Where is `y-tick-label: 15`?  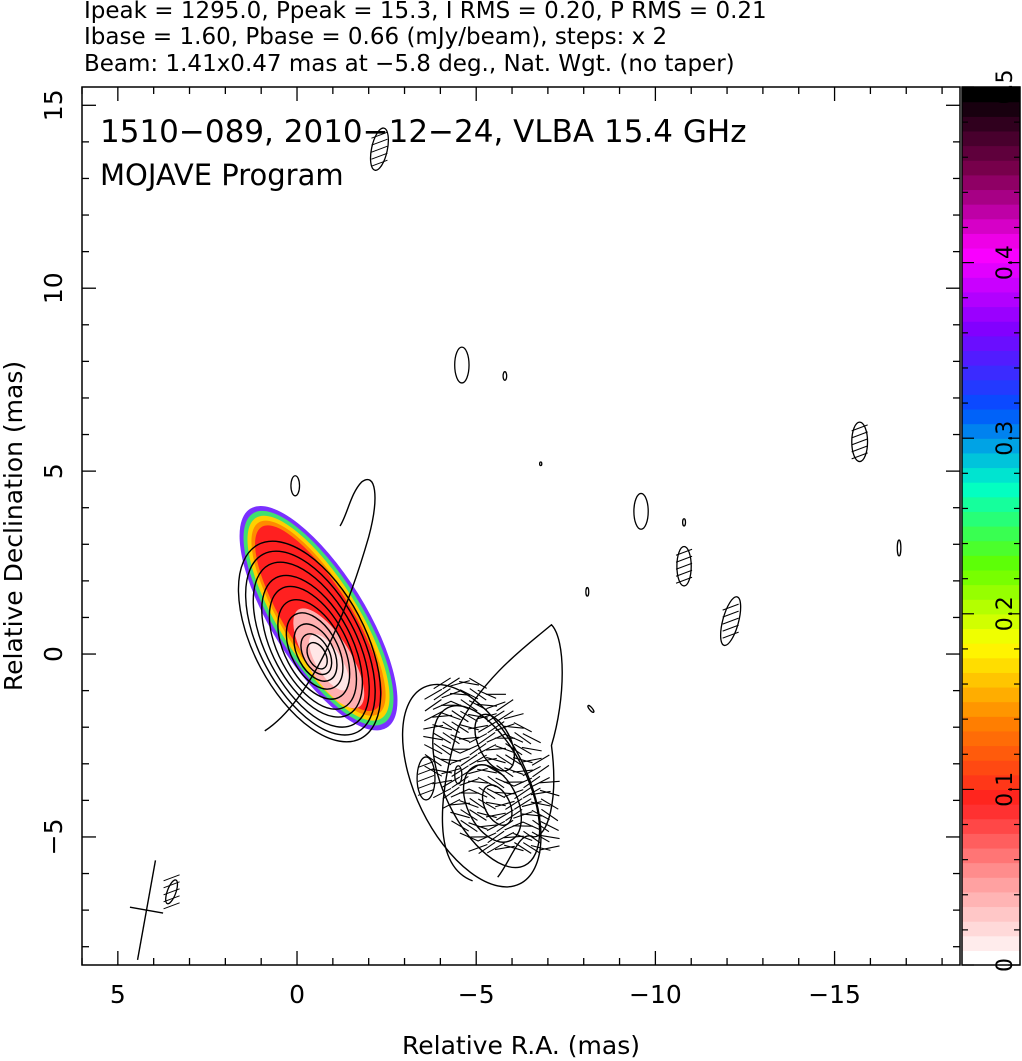 y-tick-label: 15 is located at coordinates (53, 105).